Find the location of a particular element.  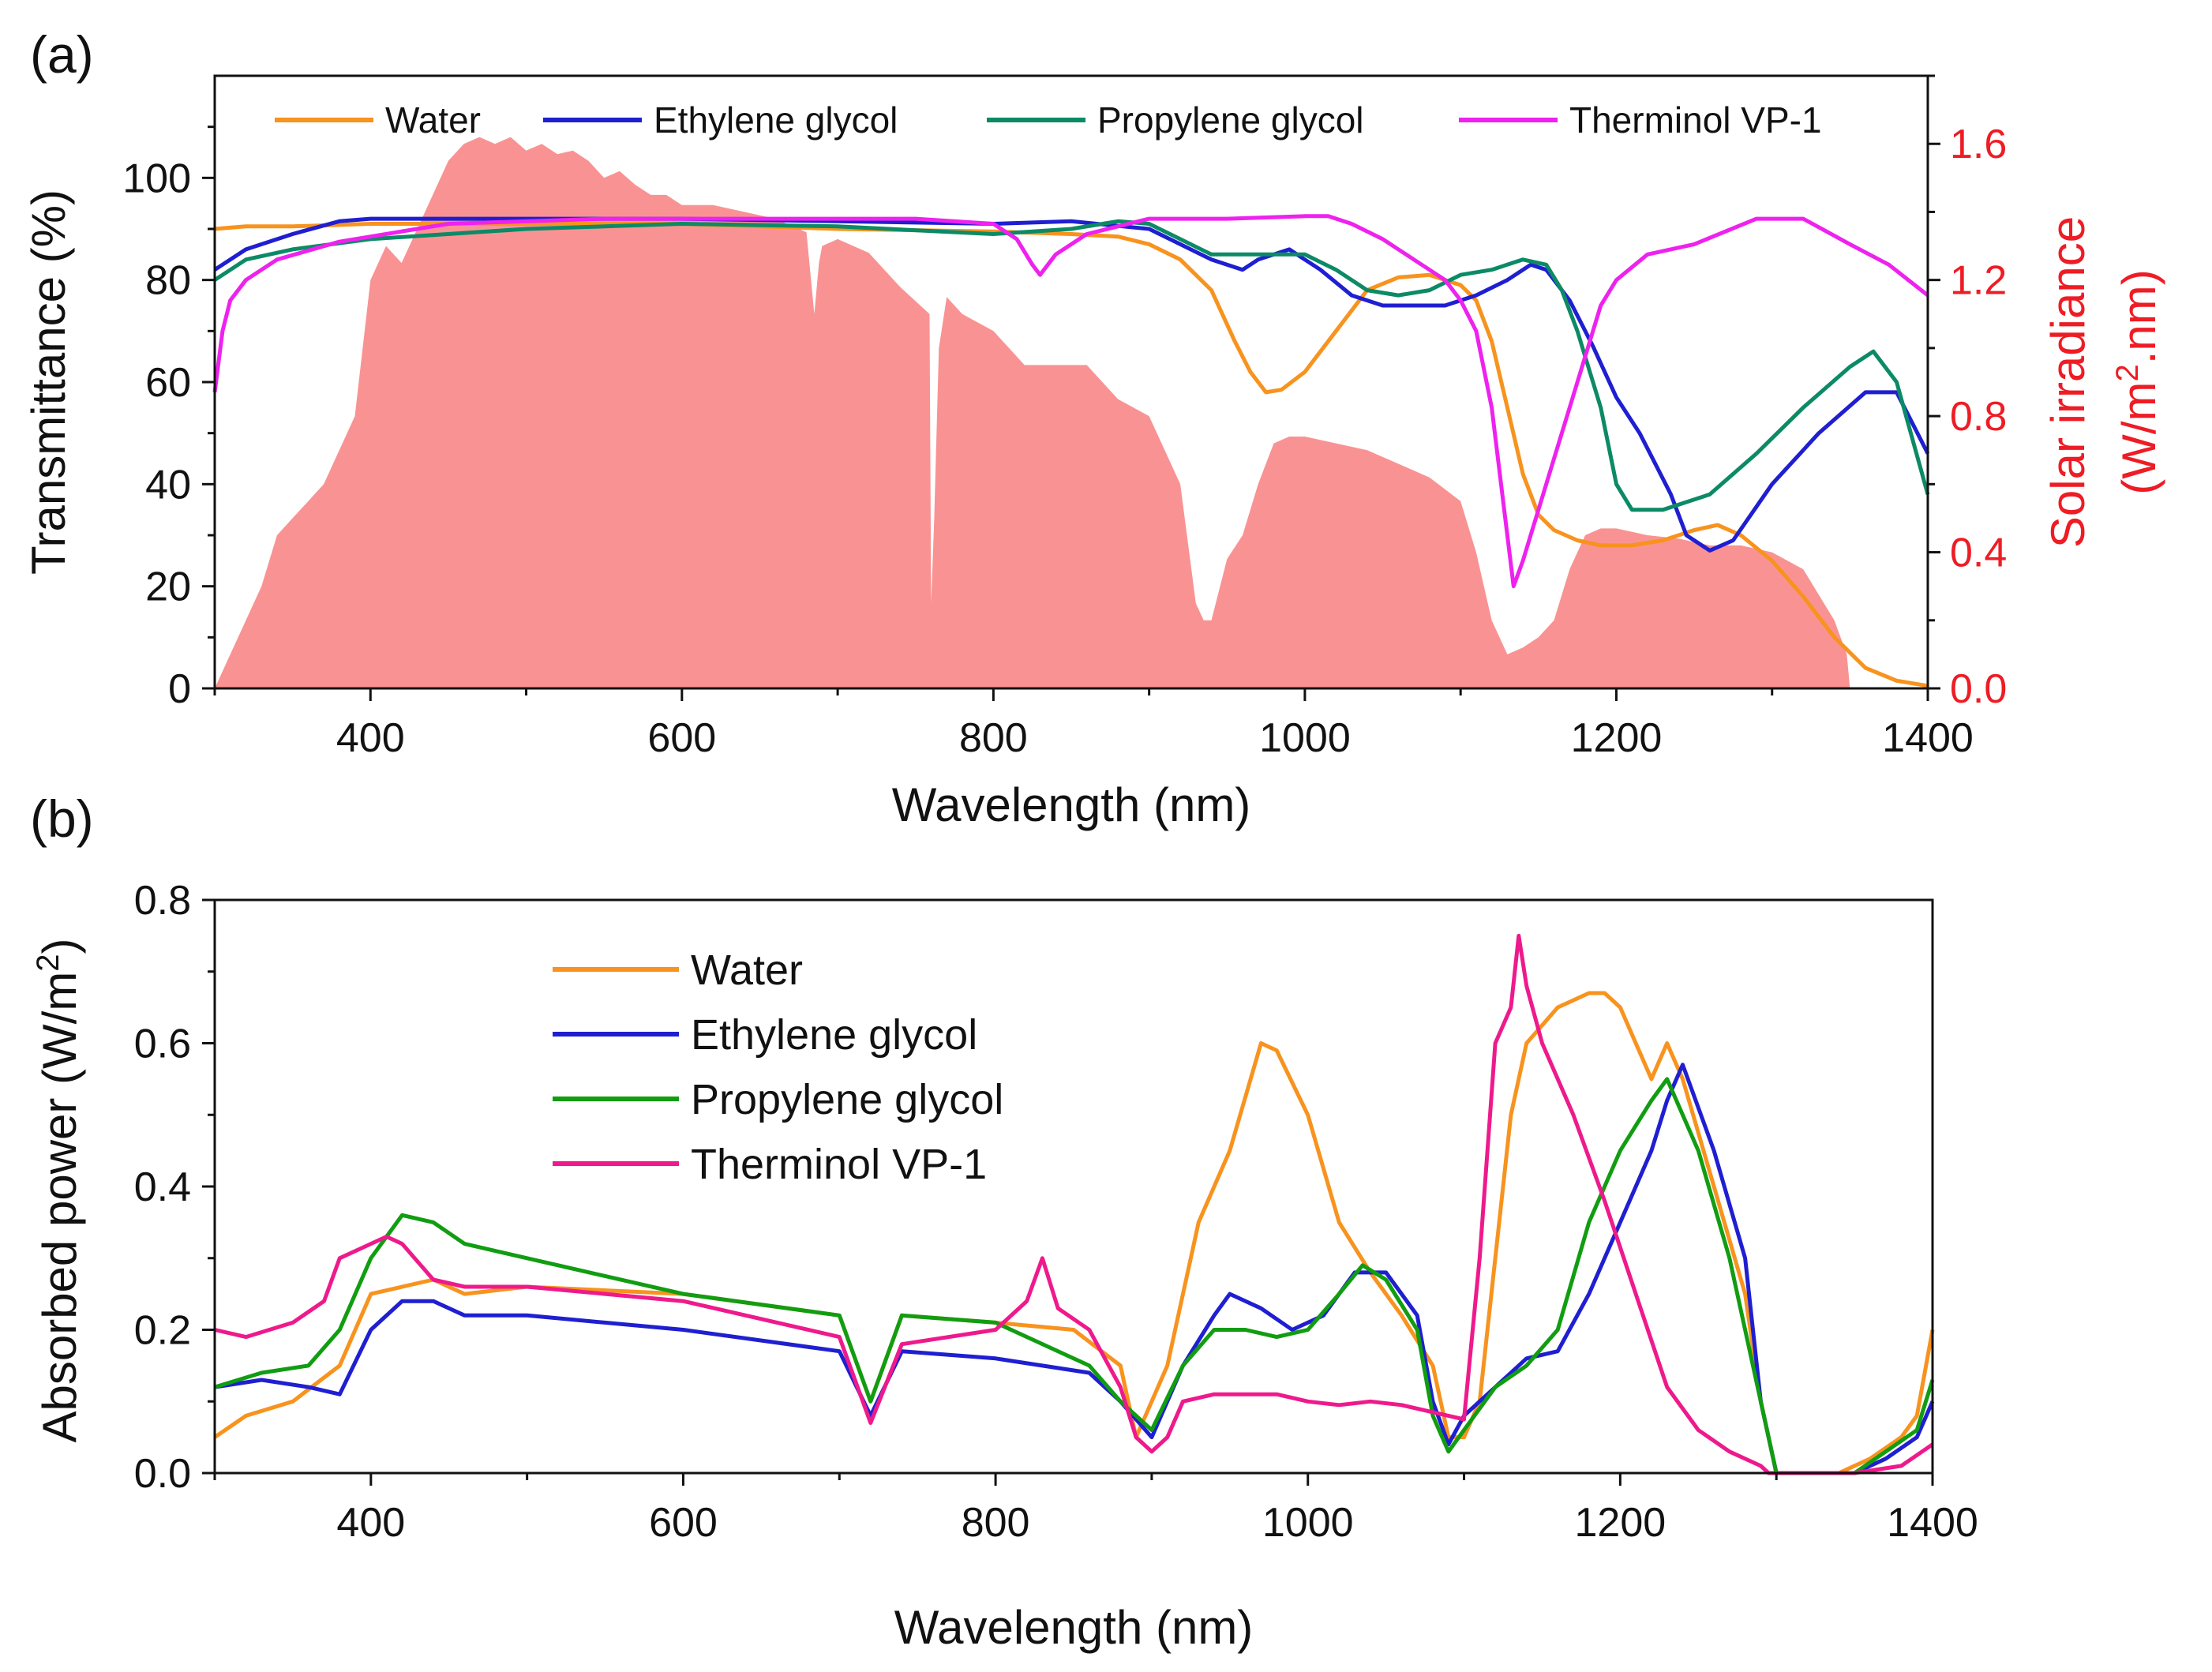

panel-b-y-axis-title: Absorbed power (W/m2) is located at coordinates (58, 1190).